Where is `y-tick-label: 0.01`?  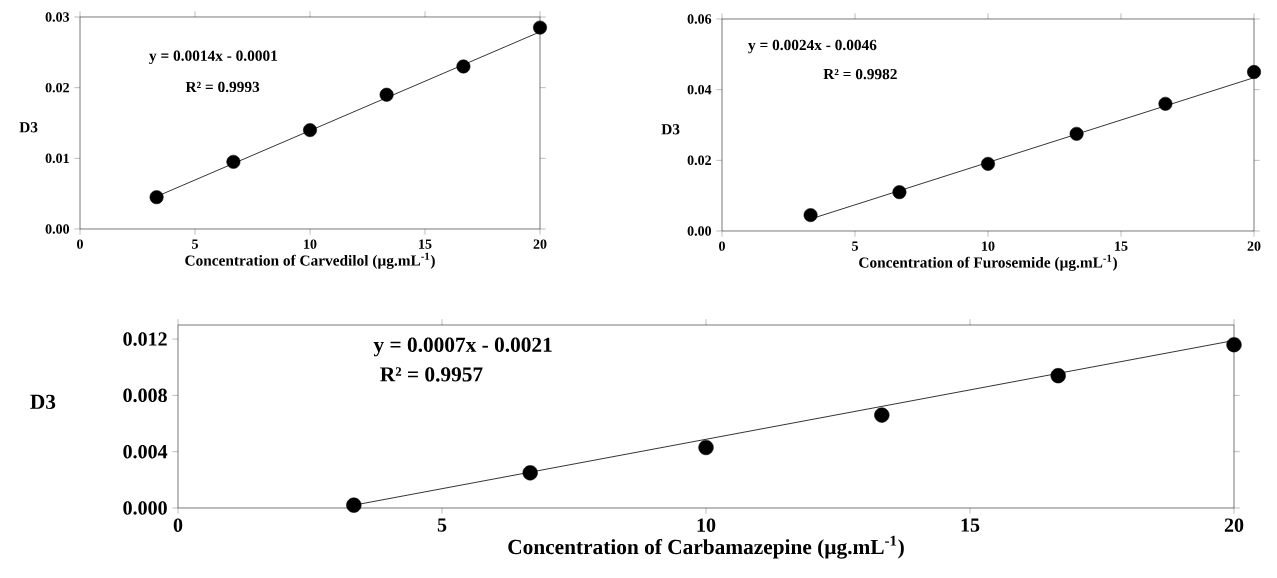 y-tick-label: 0.01 is located at coordinates (57, 158).